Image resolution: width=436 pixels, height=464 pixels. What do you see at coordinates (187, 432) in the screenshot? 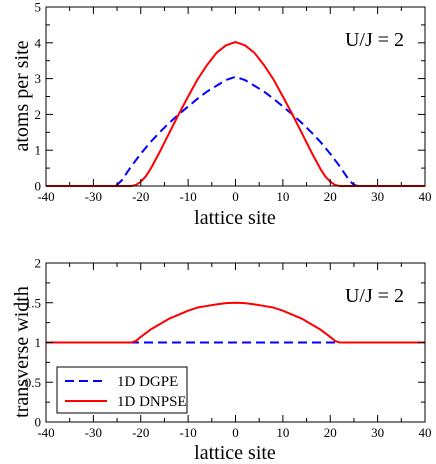
I see `bottom-x-tick-label: -10` at bounding box center [187, 432].